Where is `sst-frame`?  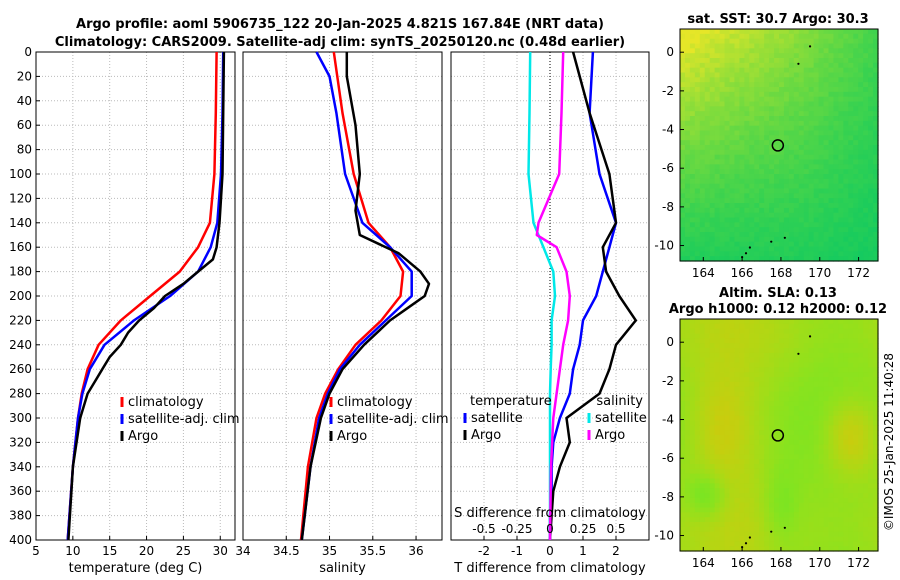 sst-frame is located at coordinates (779, 145).